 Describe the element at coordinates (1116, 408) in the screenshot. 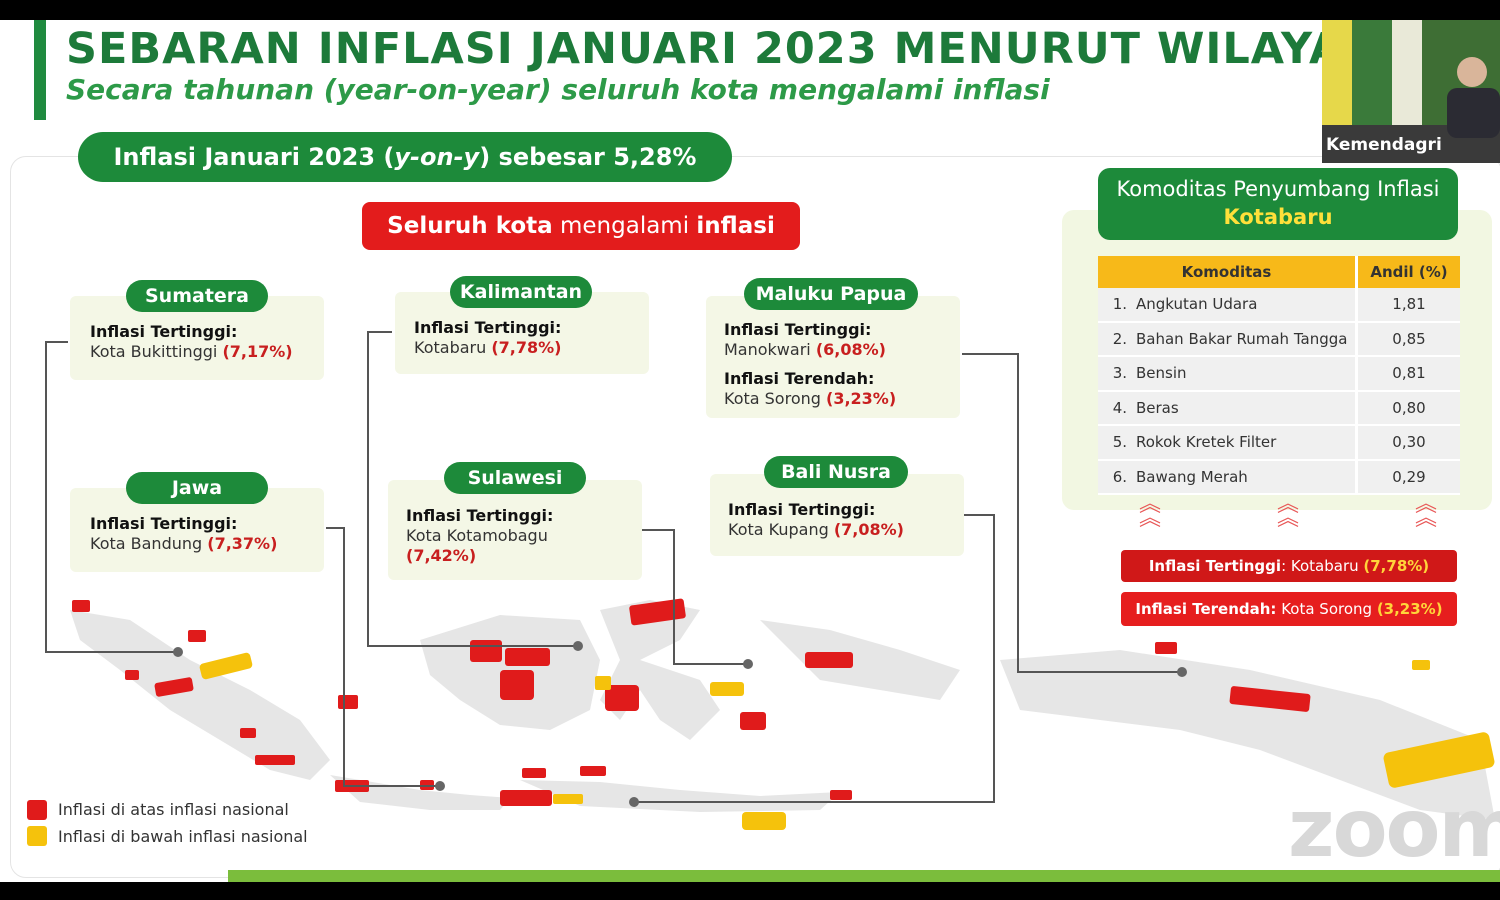

I see `row-number: 4.` at that location.